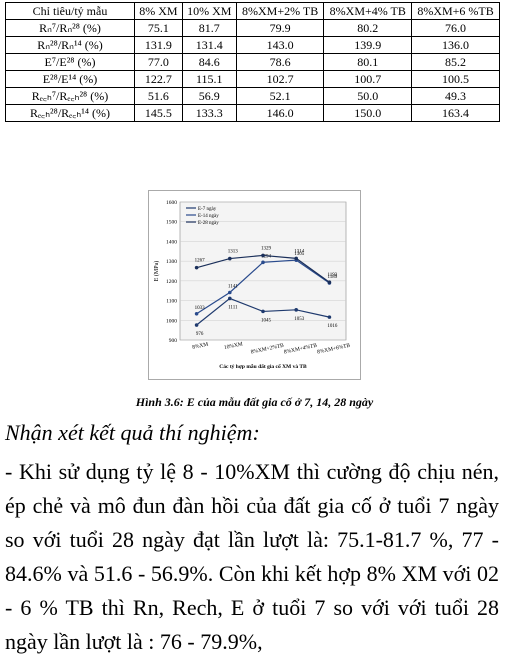  What do you see at coordinates (234, 346) in the screenshot?
I see `x-tick-label: 10%XM` at bounding box center [234, 346].